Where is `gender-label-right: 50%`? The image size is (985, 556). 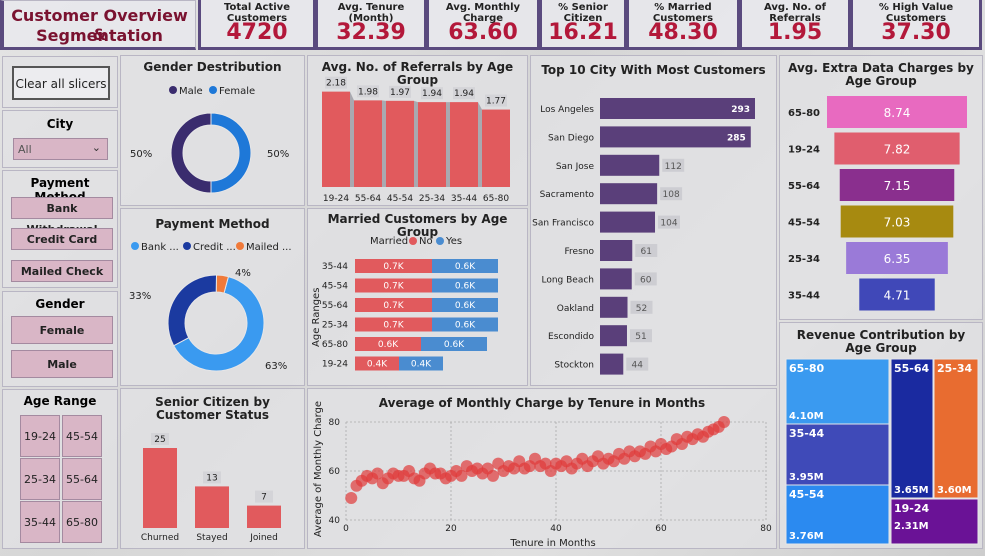
gender-label-right: 50% is located at coordinates (278, 154).